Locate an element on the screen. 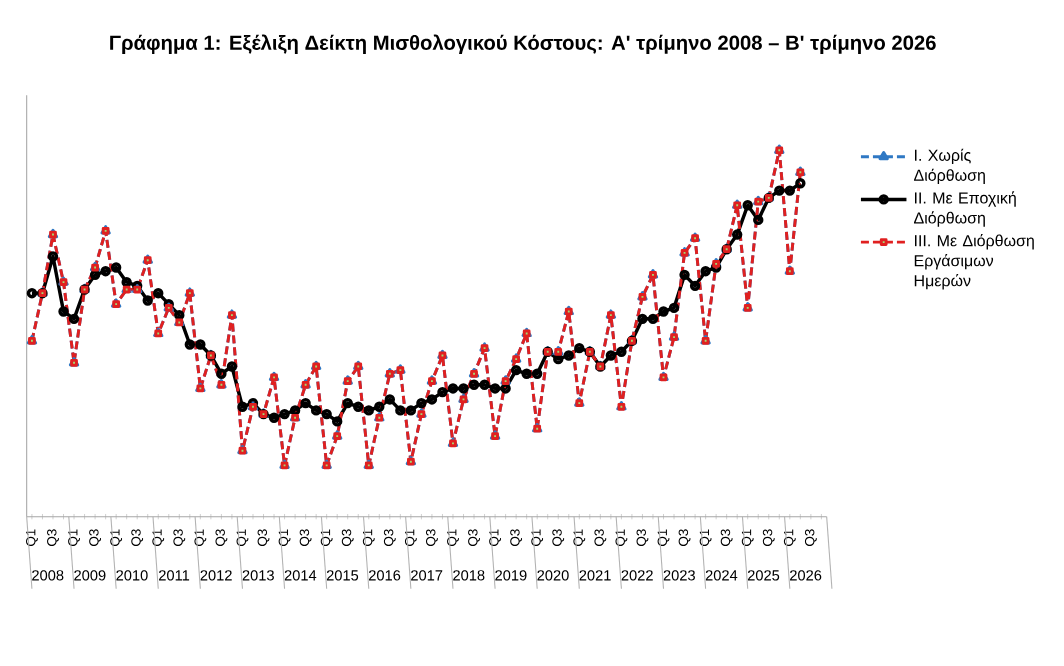 The height and width of the screenshot is (666, 1064). chart-title: Γράφημα 1: Εξέλιξη Δείκτη Μισθολογικού Κόστους: Α' τρίμηνο 2008 – Β' τρίμηνο 2026 is located at coordinates (523, 44).